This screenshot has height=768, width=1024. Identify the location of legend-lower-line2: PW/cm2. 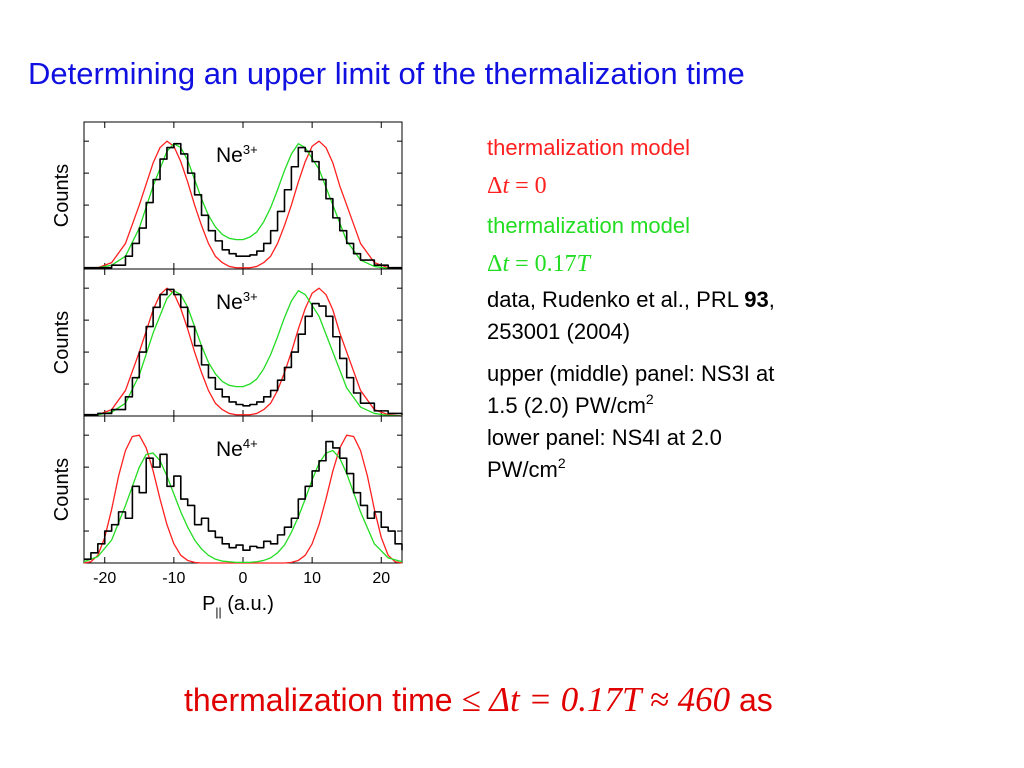
(684, 470).